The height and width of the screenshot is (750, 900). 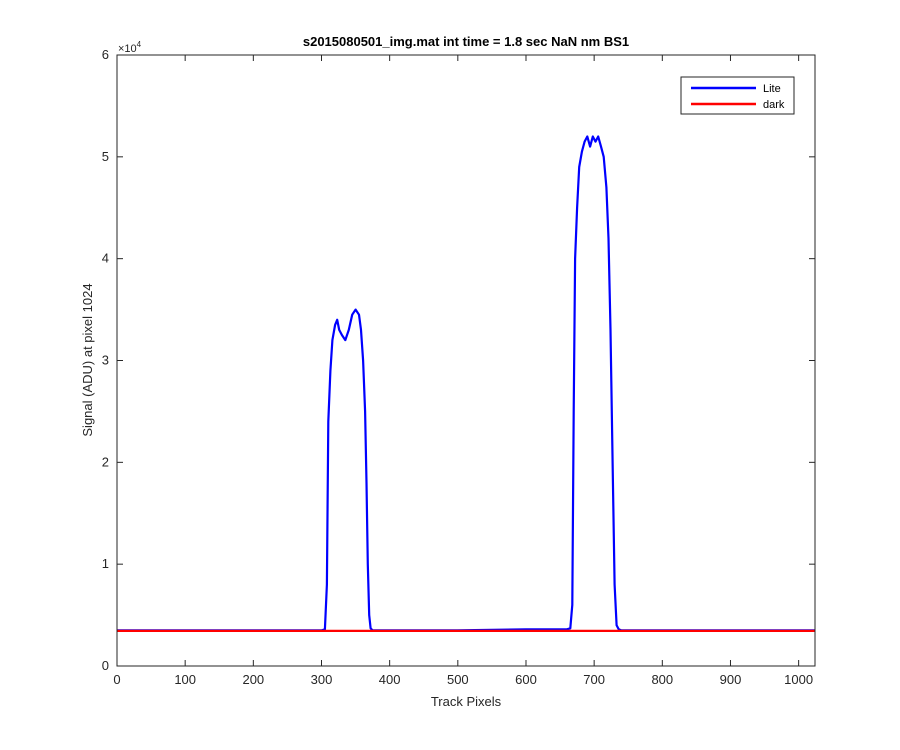 What do you see at coordinates (798, 679) in the screenshot?
I see `x-tick-label-10: 1000` at bounding box center [798, 679].